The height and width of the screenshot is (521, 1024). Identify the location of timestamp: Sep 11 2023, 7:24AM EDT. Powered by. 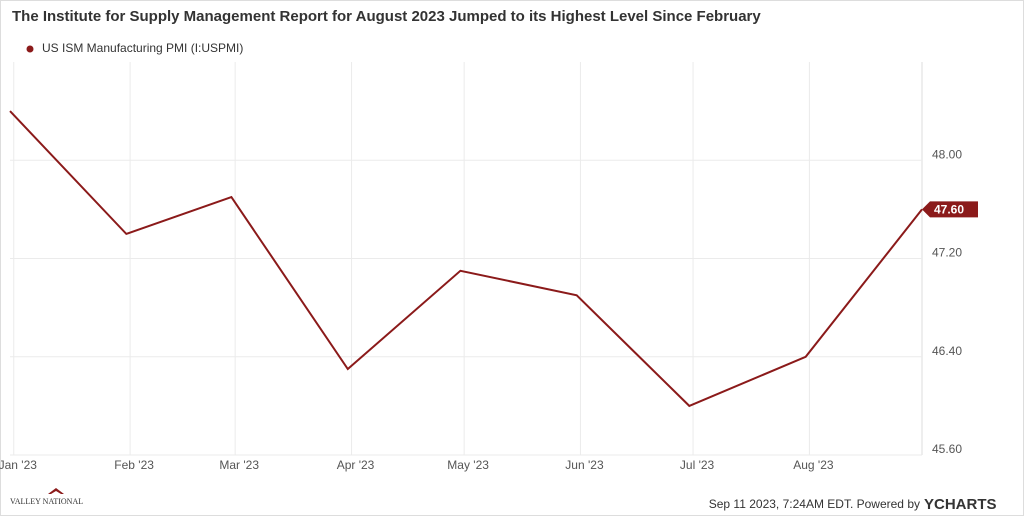
(814, 504).